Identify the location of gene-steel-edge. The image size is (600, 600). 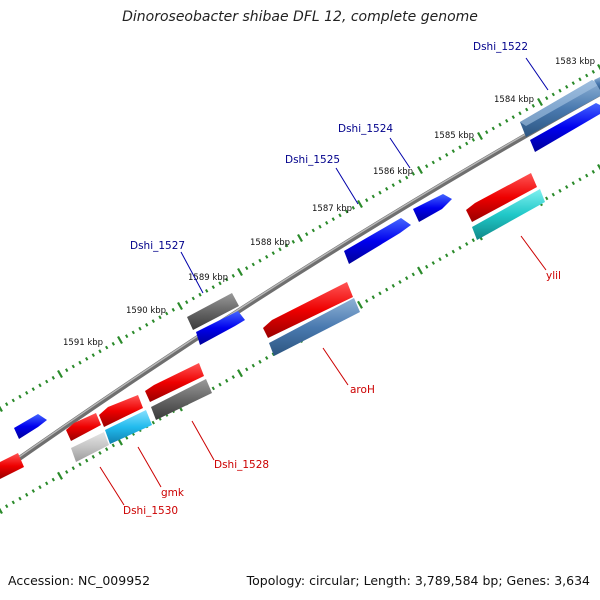
(597, 83).